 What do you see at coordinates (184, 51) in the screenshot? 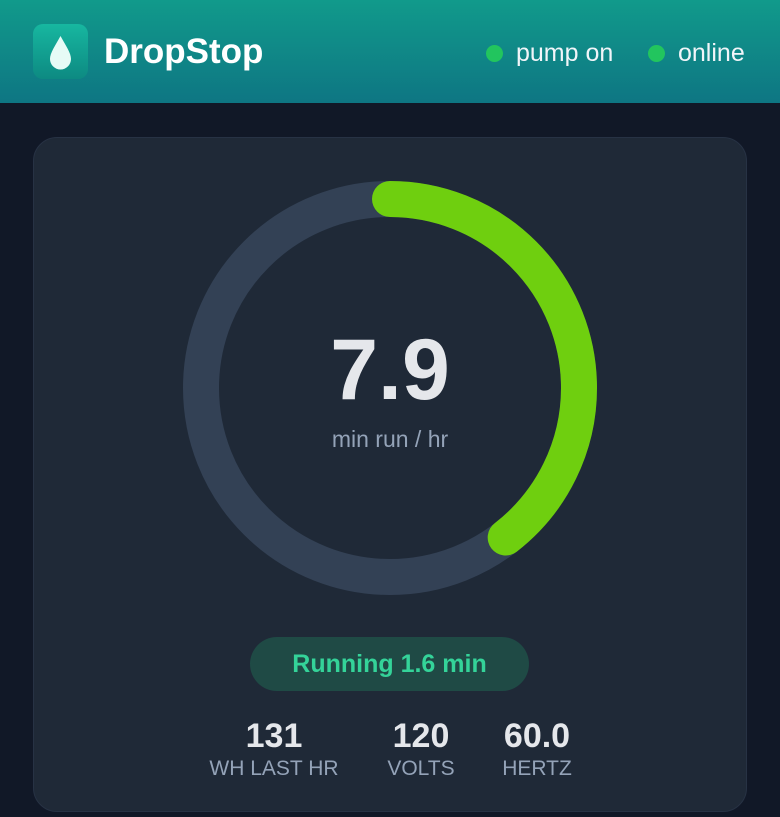
I see `app-title: DropStop` at bounding box center [184, 51].